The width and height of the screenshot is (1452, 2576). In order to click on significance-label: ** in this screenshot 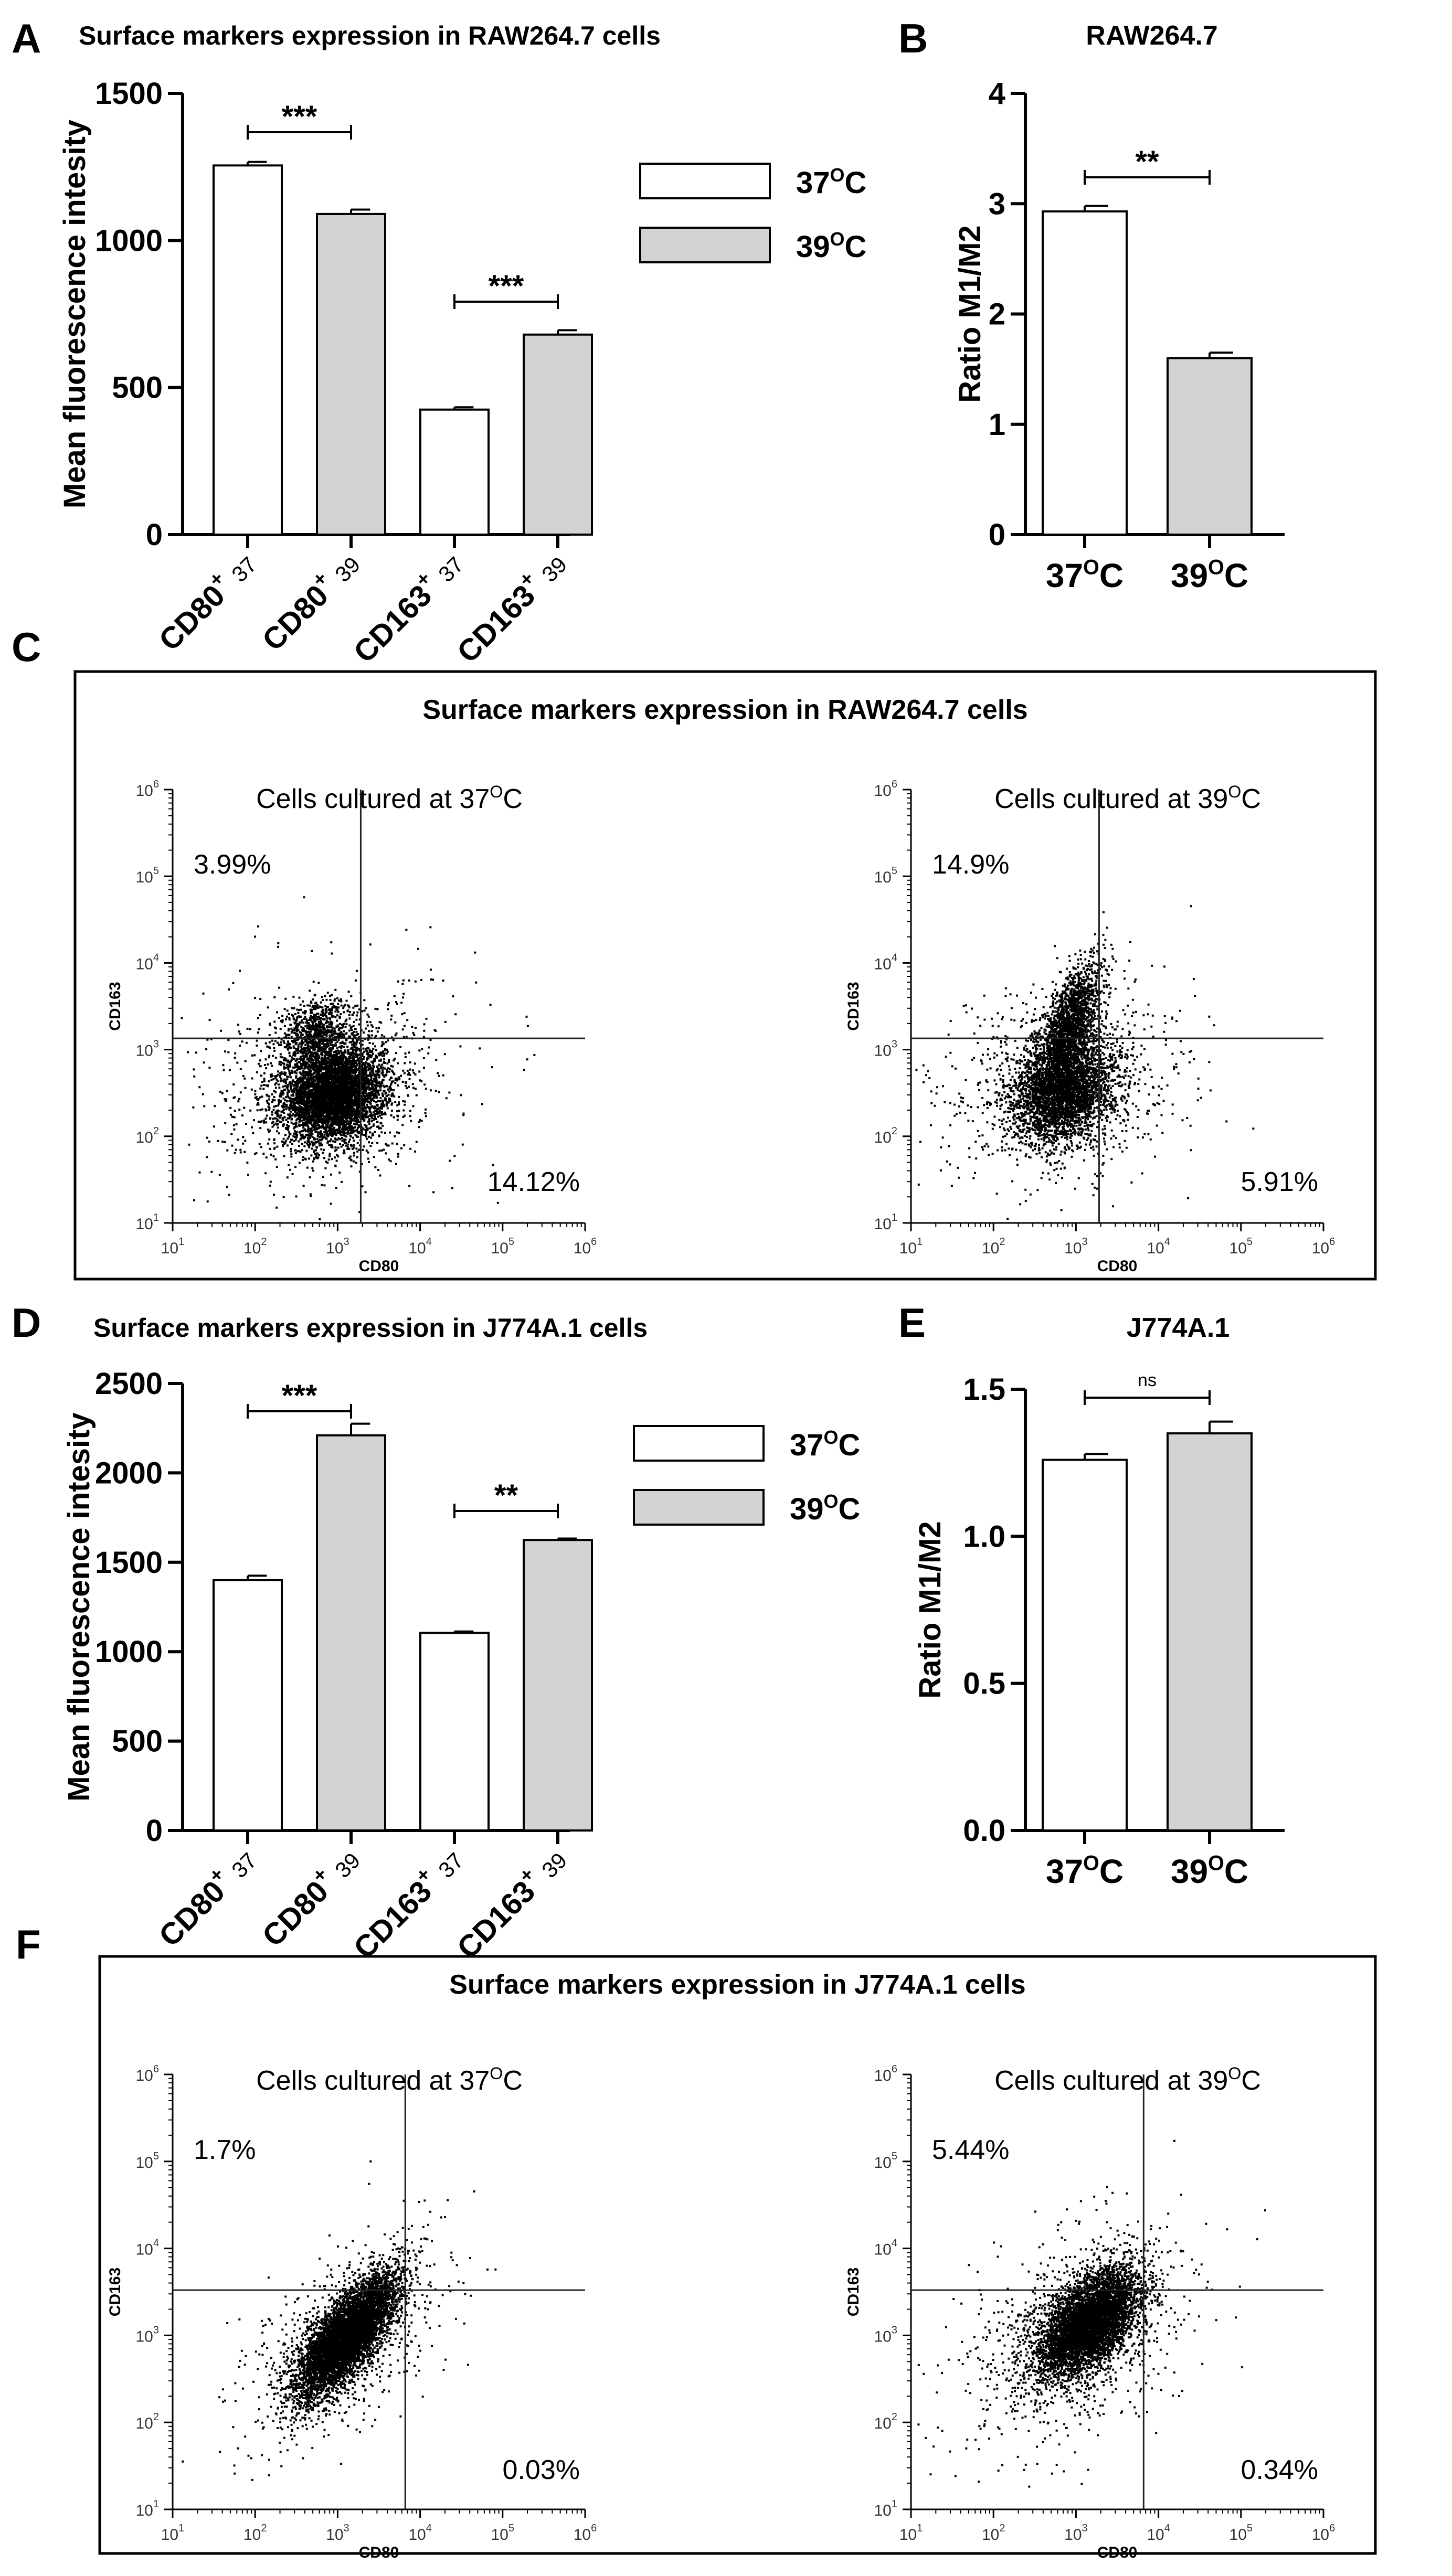, I will do `click(506, 1495)`.